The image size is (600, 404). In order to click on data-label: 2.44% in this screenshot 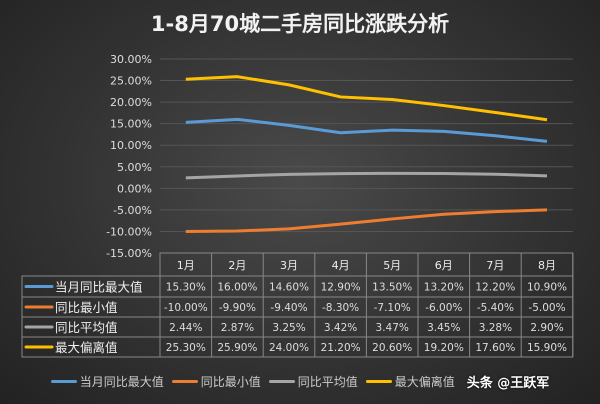, I will do `click(185, 328)`.